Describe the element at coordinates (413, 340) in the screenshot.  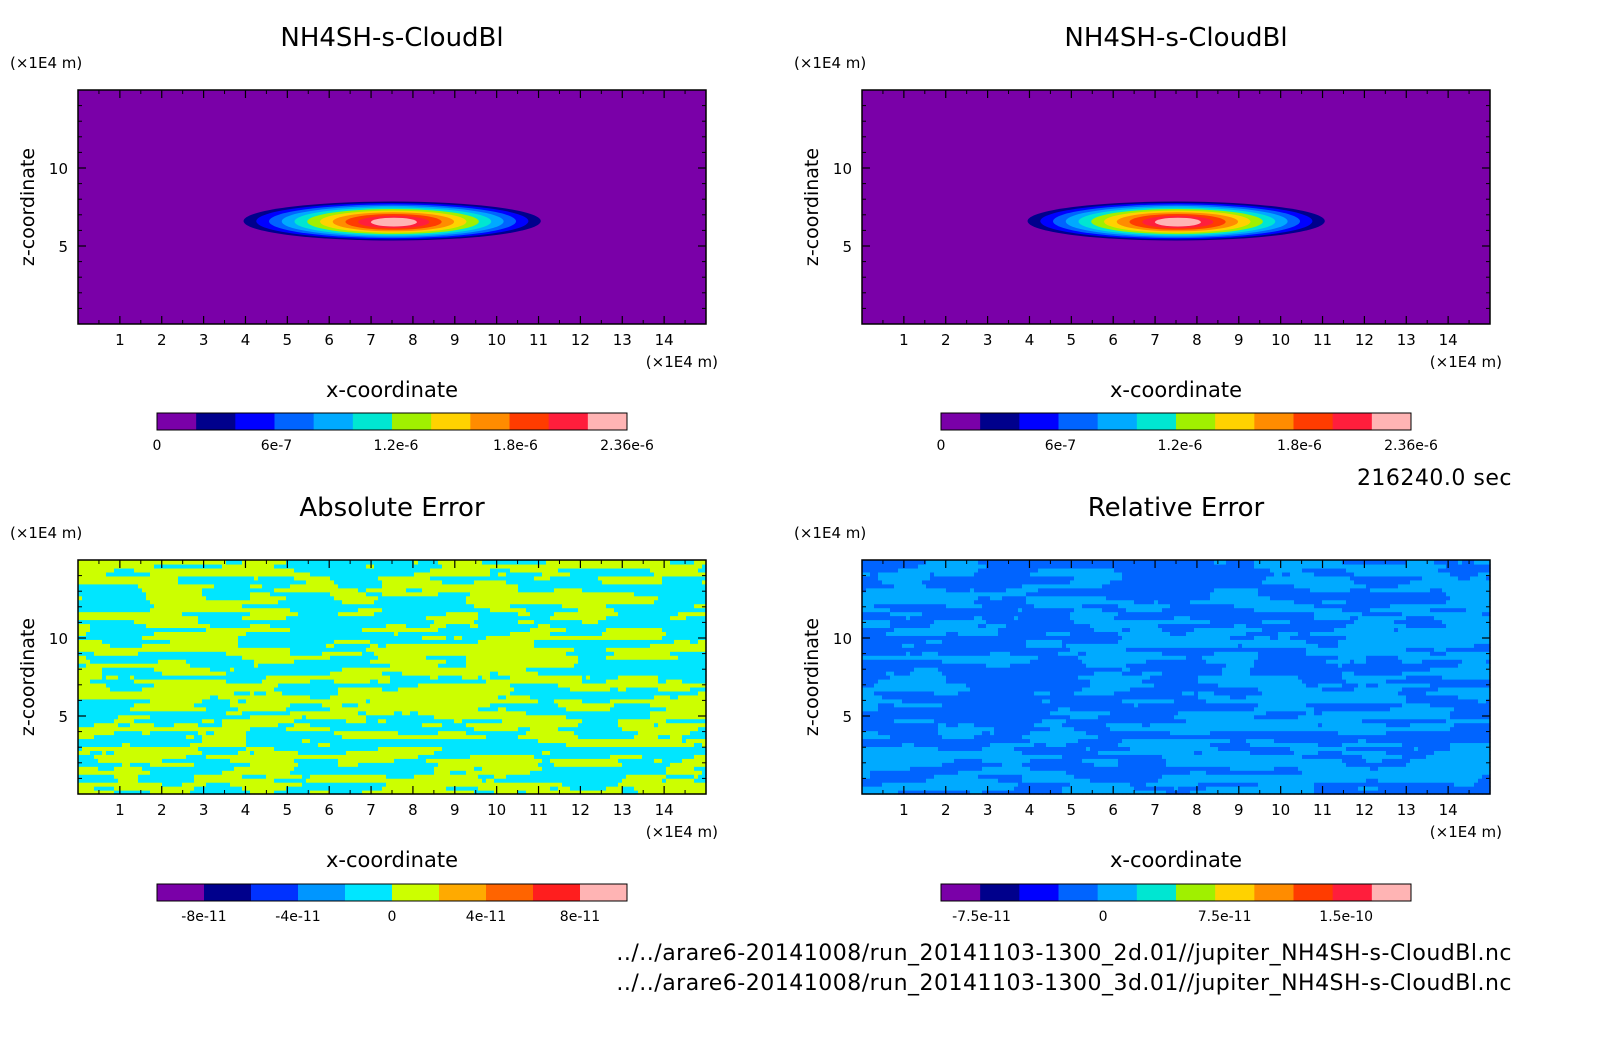
I see `x-tick-label: 8` at that location.